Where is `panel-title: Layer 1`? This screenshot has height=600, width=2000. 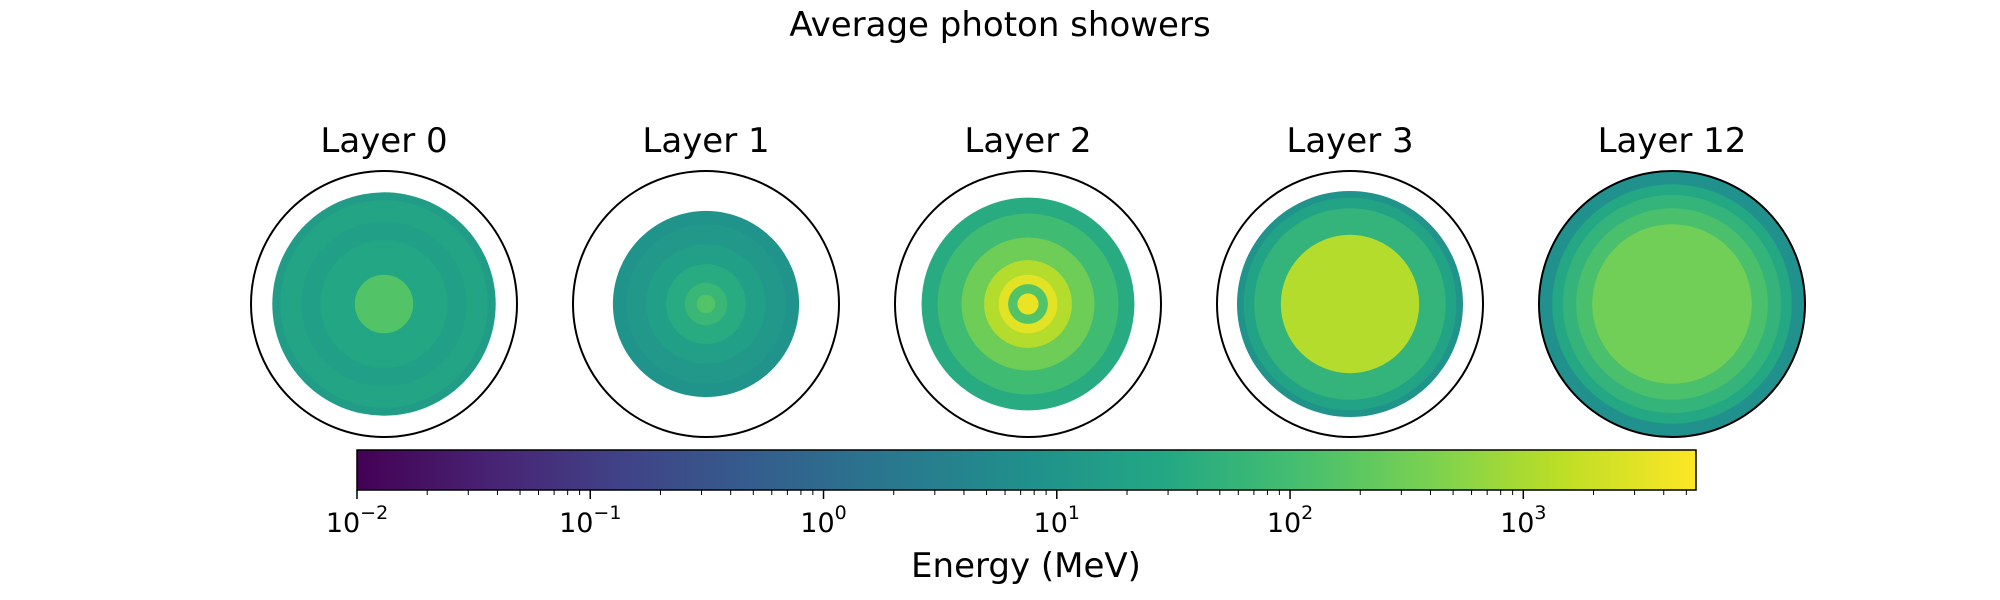
panel-title: Layer 1 is located at coordinates (705, 141).